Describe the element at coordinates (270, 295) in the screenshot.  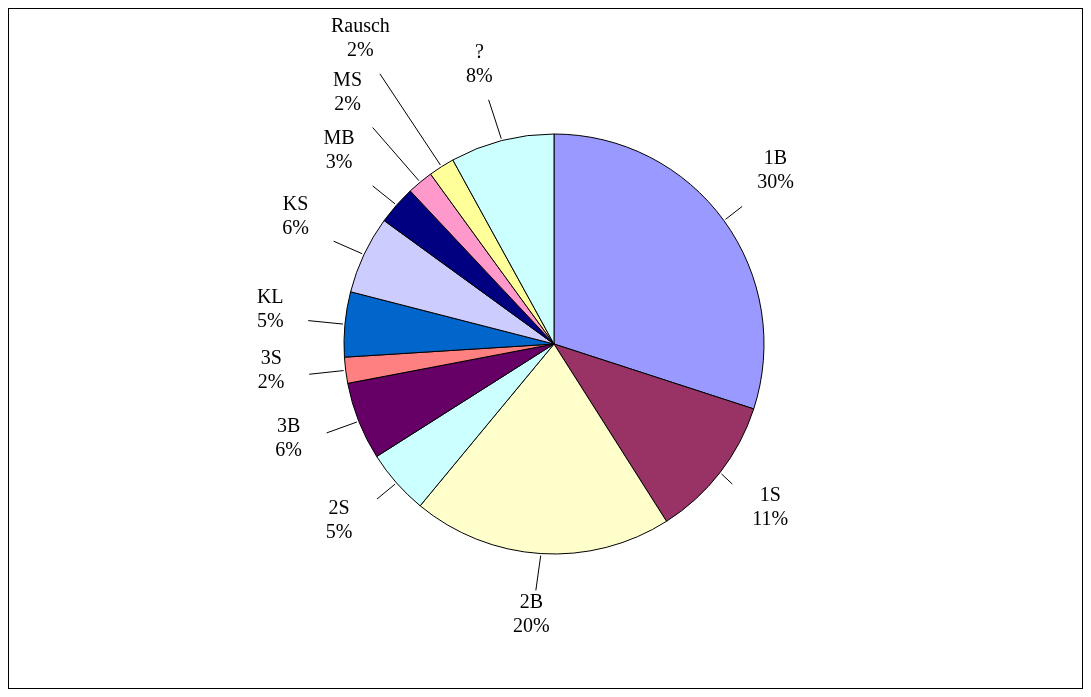
I see `slice-label: KL` at that location.